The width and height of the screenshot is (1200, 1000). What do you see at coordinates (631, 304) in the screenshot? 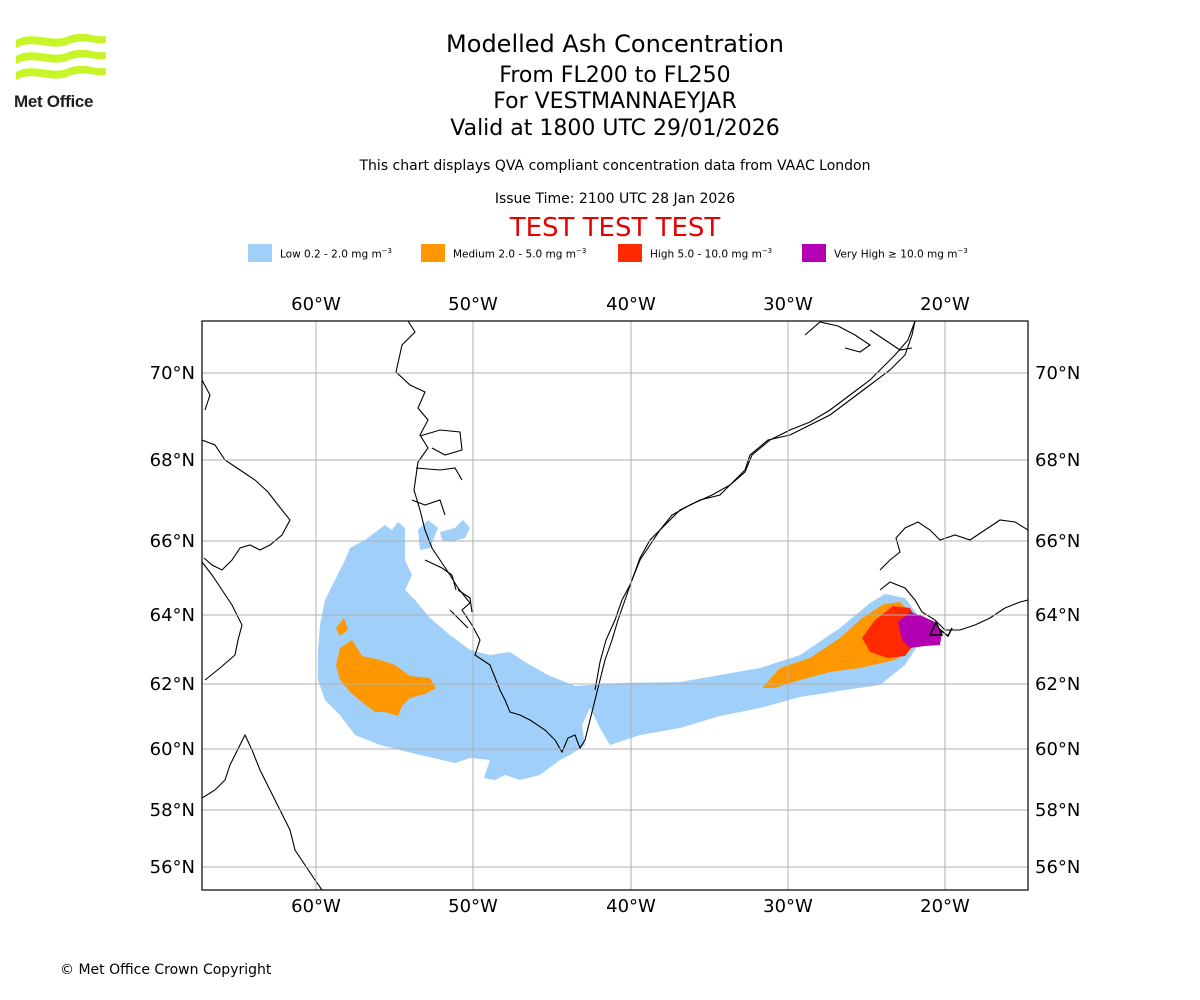
I see `lon-label-top: 40°W` at bounding box center [631, 304].